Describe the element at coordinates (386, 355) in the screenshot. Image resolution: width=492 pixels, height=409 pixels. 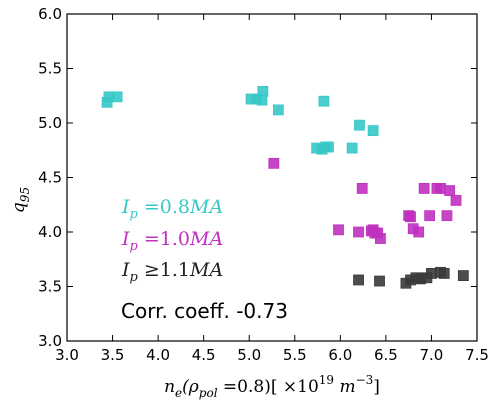
I see `x-tick-label: 6.5` at that location.